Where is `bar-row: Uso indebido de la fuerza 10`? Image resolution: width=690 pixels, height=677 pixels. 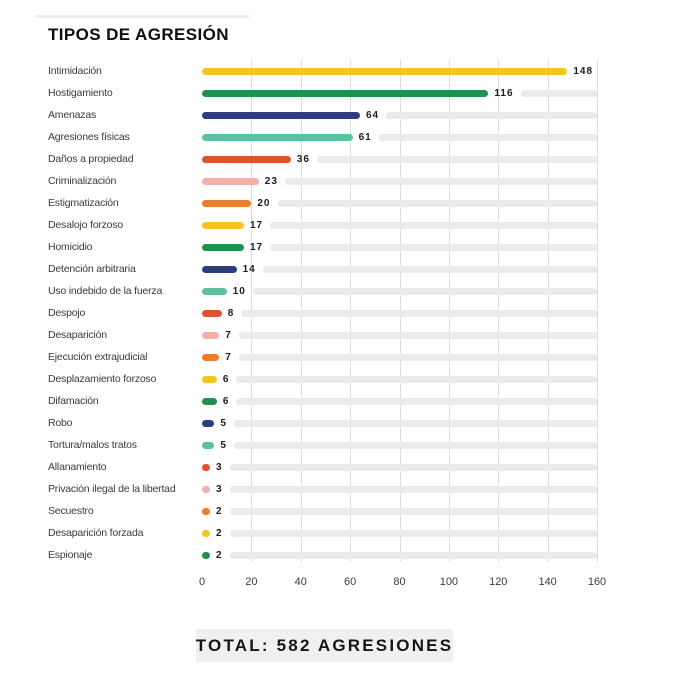
bar-row: Uso indebido de la fuerza 10 is located at coordinates (322, 291).